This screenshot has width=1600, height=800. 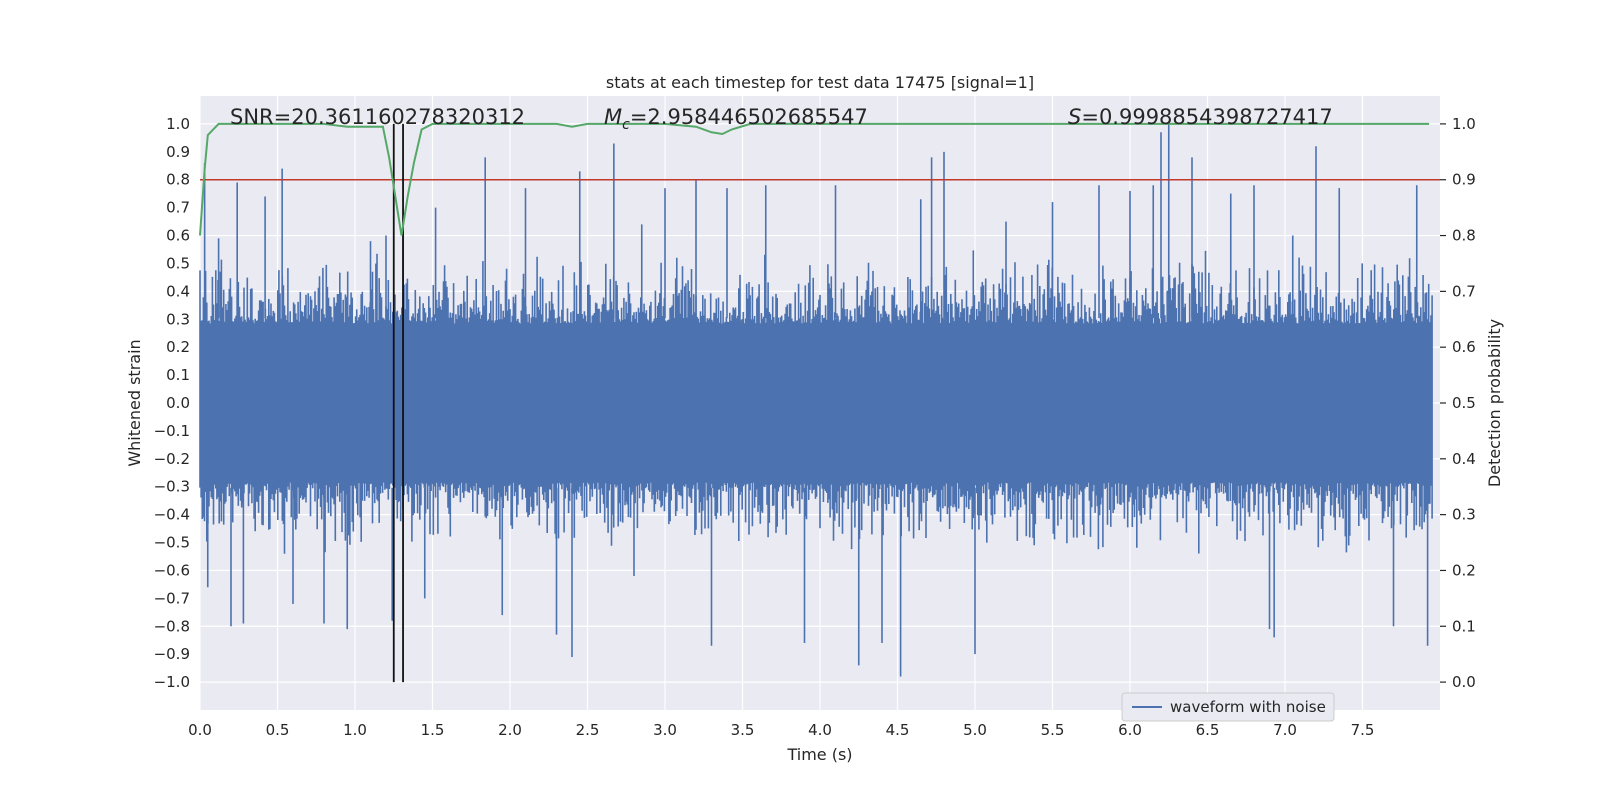 What do you see at coordinates (665, 730) in the screenshot?
I see `x-tick-label: 3.0` at bounding box center [665, 730].